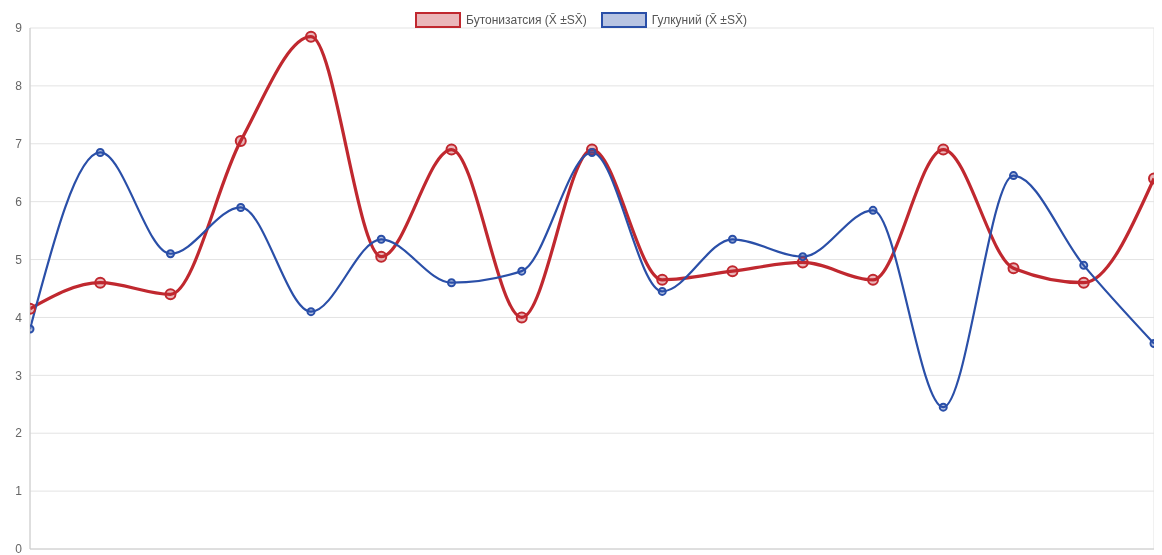 The width and height of the screenshot is (1162, 555). I want to click on y-tick-label: 8, so click(19, 86).